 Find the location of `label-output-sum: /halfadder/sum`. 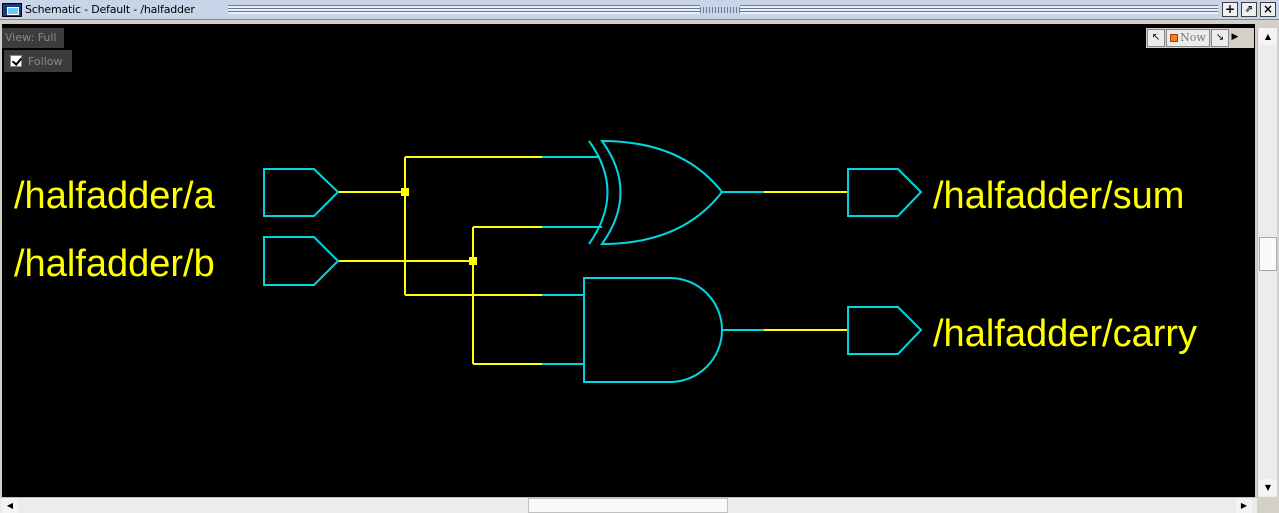

label-output-sum: /halfadder/sum is located at coordinates (1058, 196).